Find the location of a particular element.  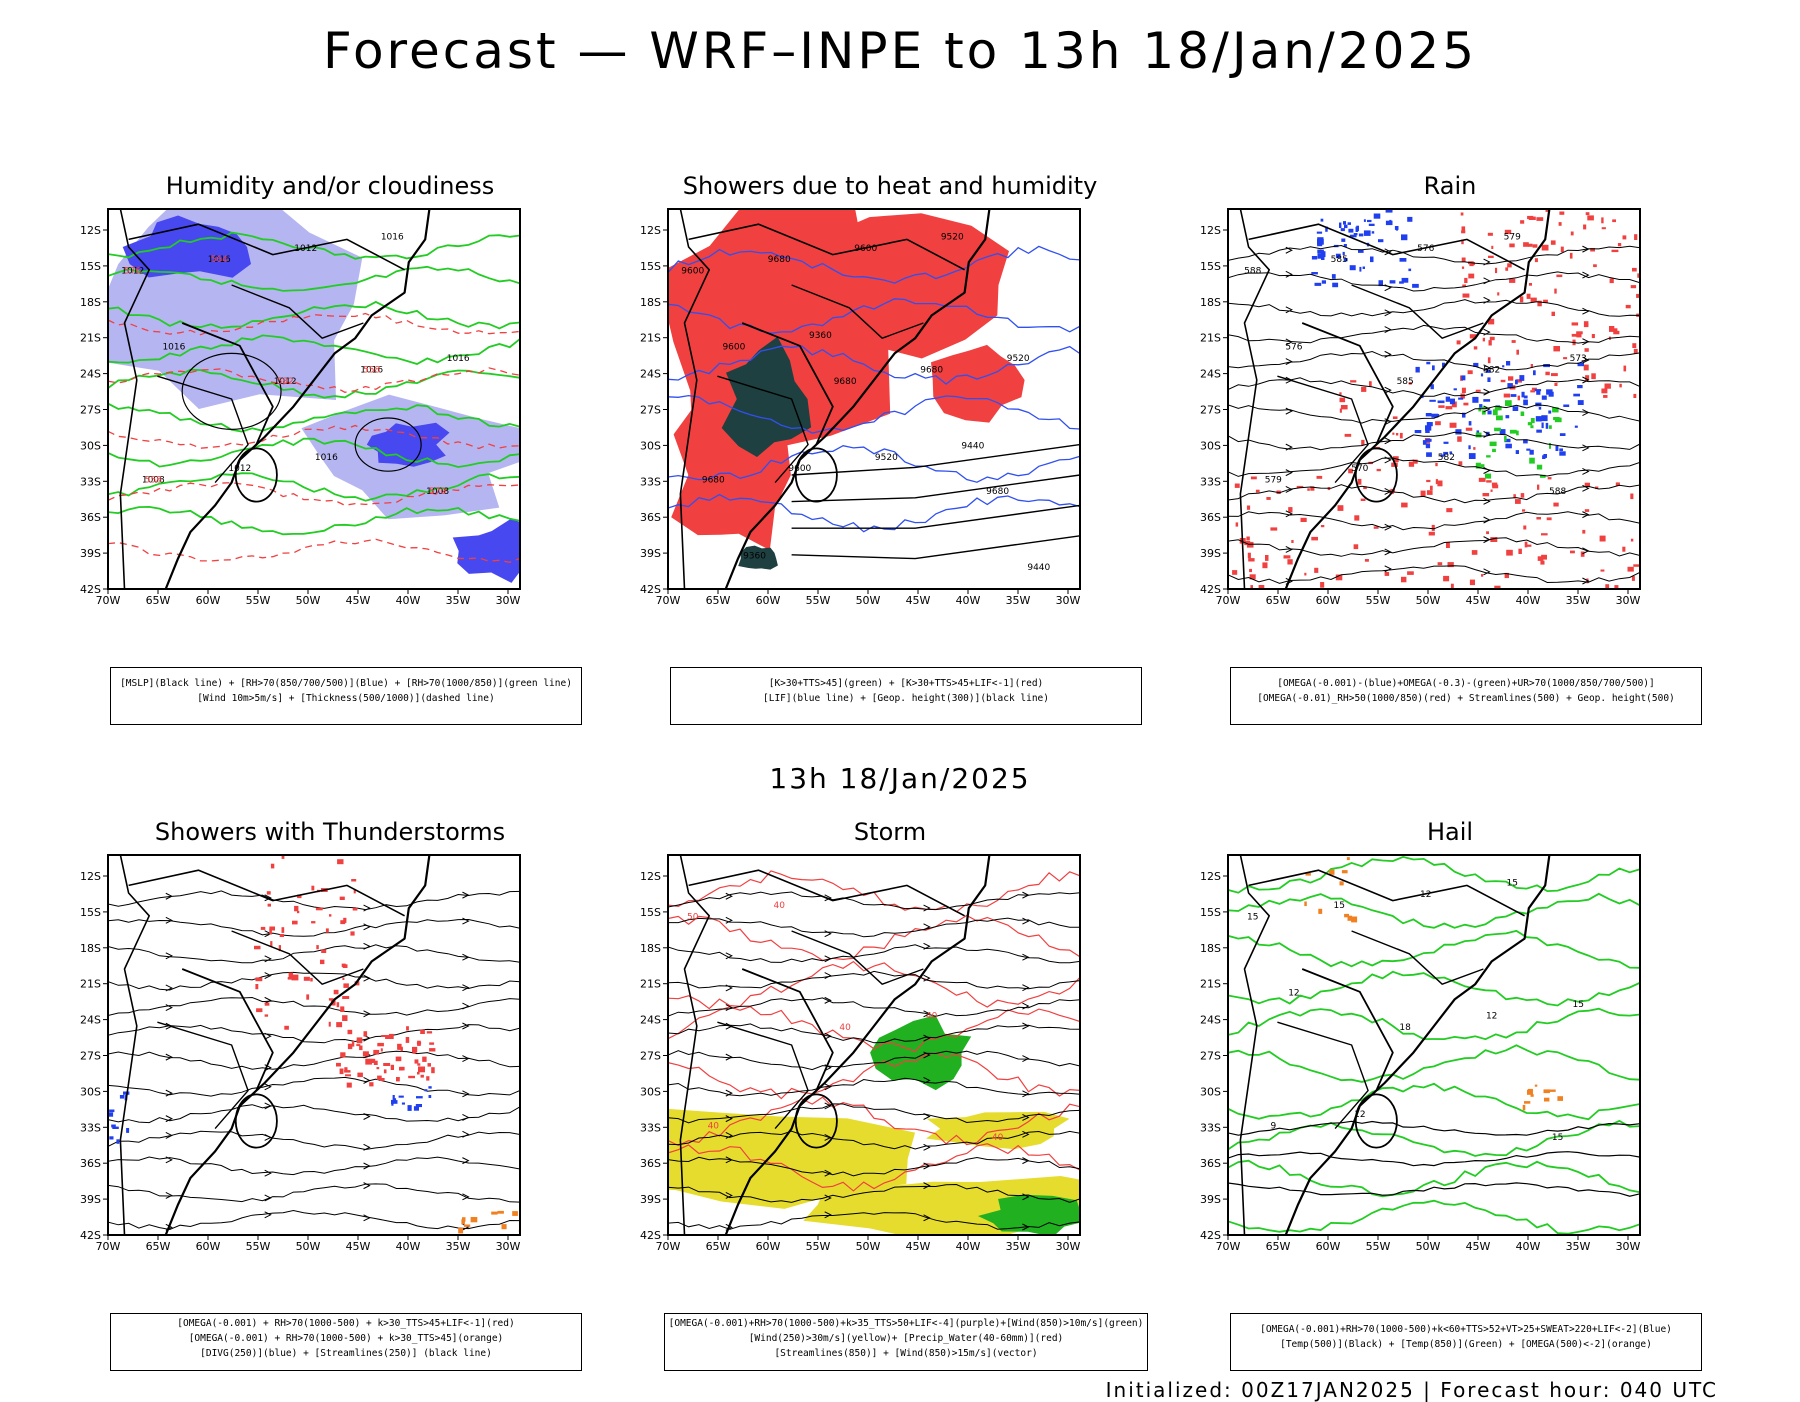

coastline is located at coordinates (1417, 1045).